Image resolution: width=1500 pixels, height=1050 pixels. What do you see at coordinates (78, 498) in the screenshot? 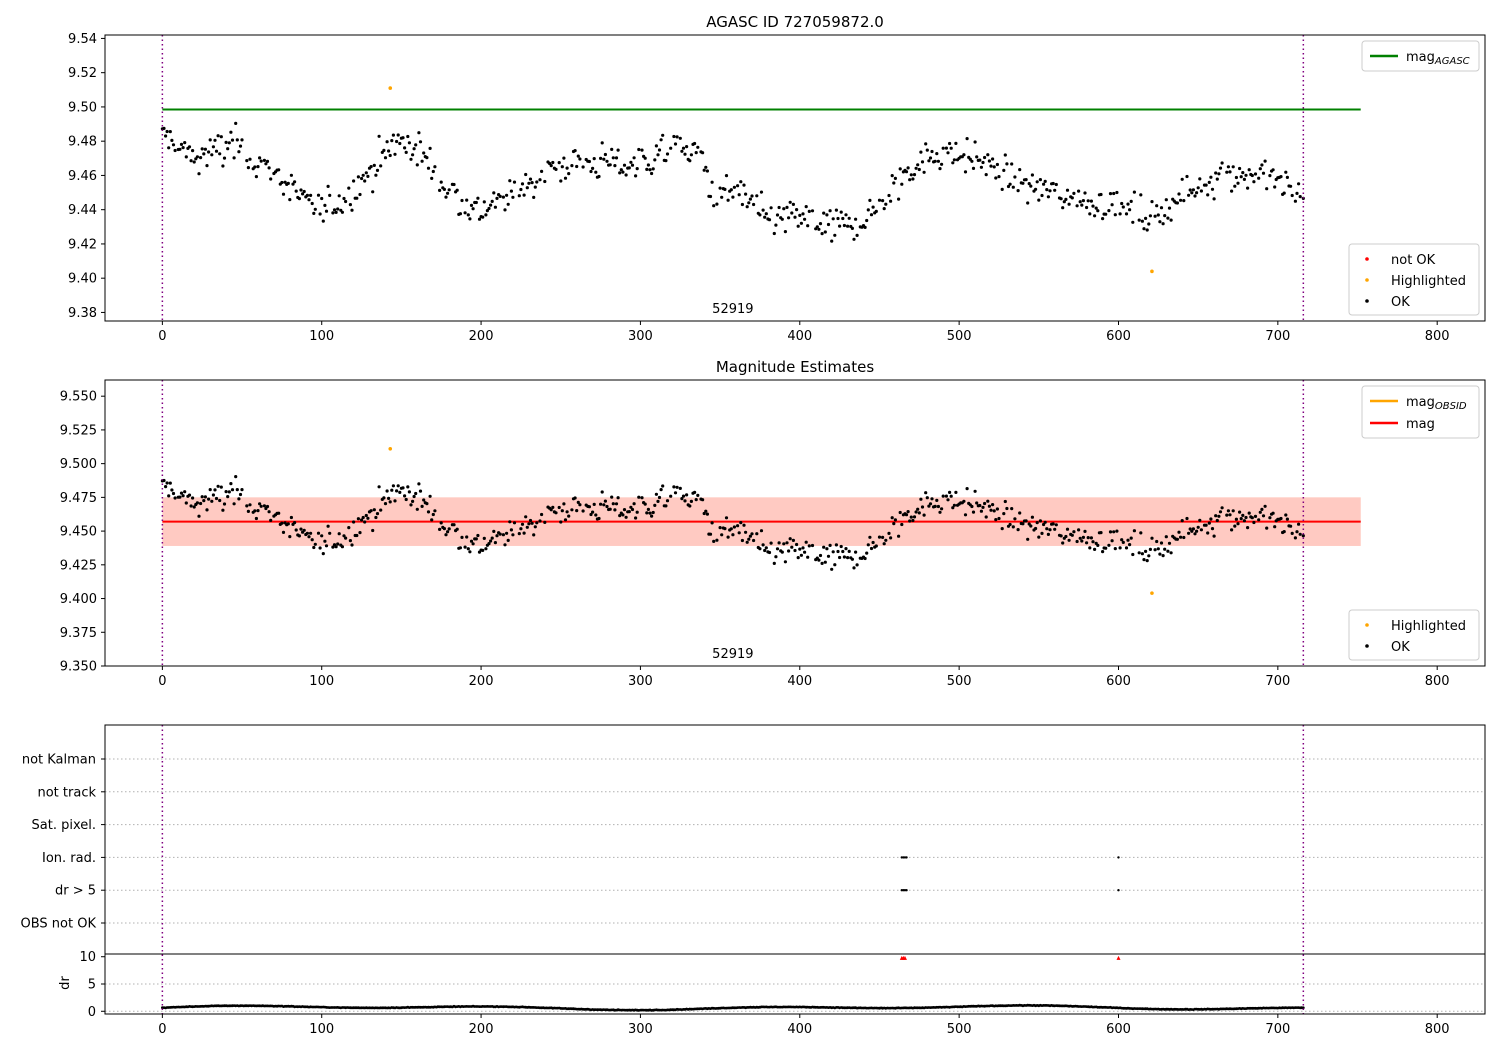
I see `y-tick-label: 9.475` at bounding box center [78, 498].